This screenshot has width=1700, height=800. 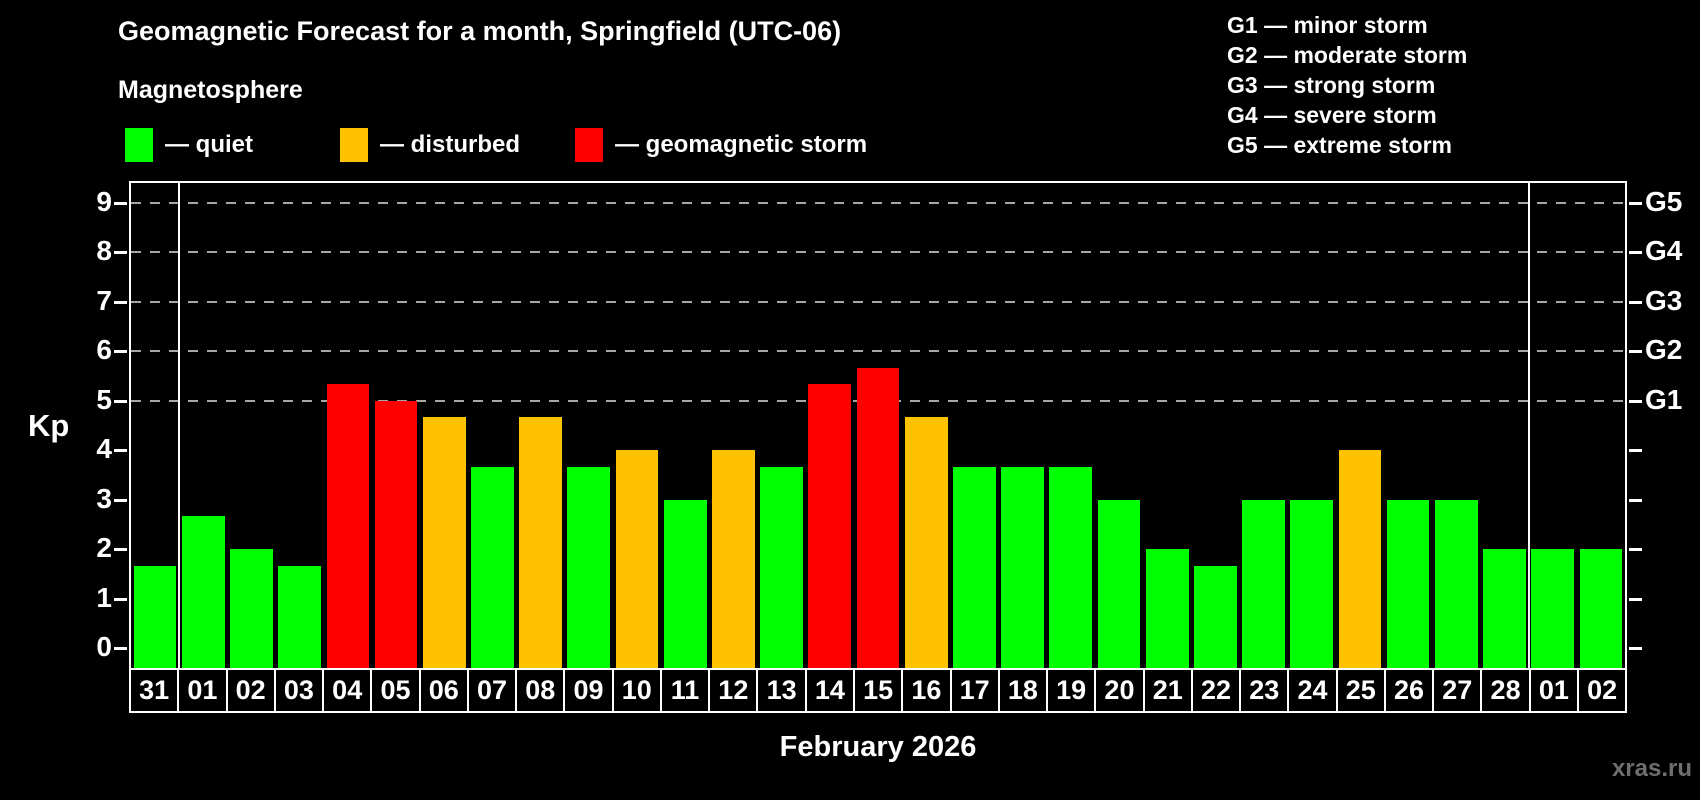 I want to click on disturbed-color-swatch, so click(x=354, y=145).